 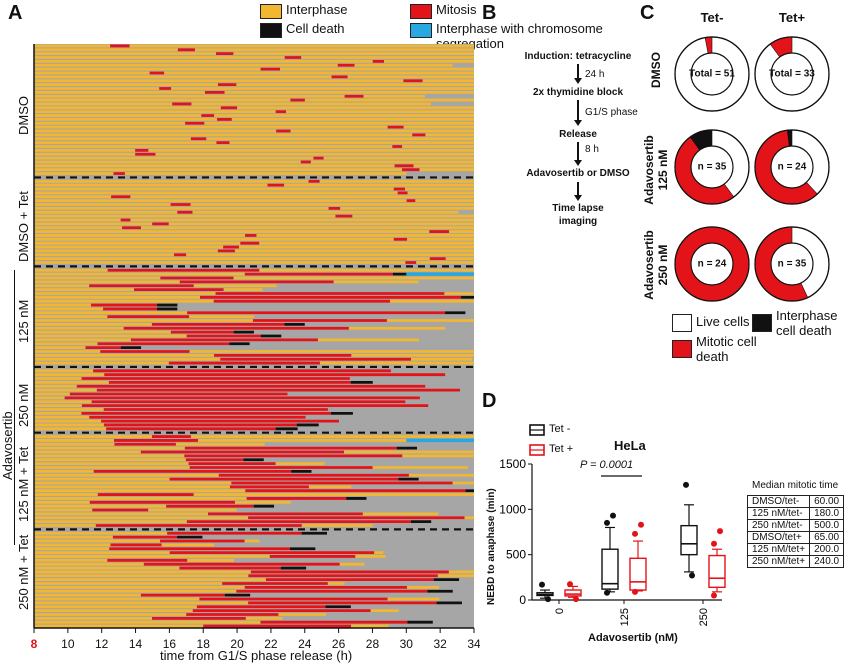 What do you see at coordinates (473, 644) in the screenshot?
I see `x-tick-label: 34` at bounding box center [473, 644].